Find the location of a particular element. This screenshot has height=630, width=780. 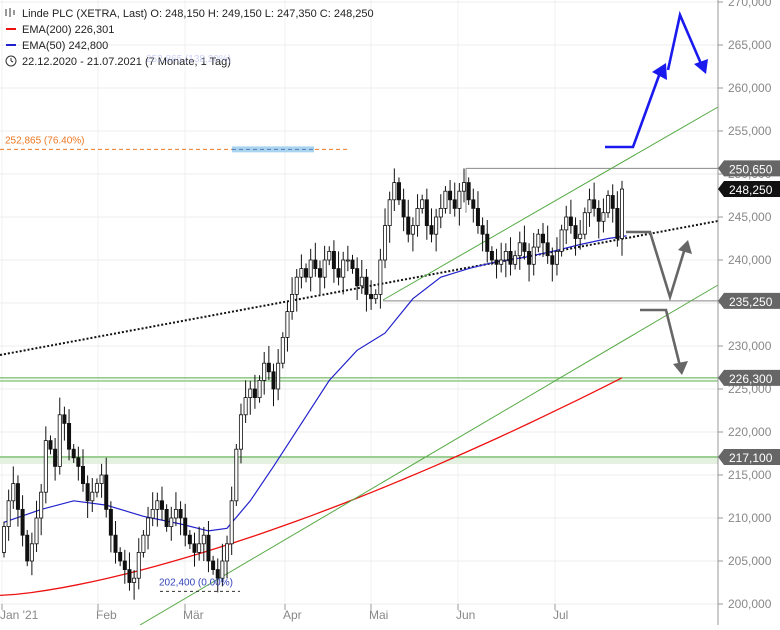

x-tick-label: Jul is located at coordinates (560, 615).